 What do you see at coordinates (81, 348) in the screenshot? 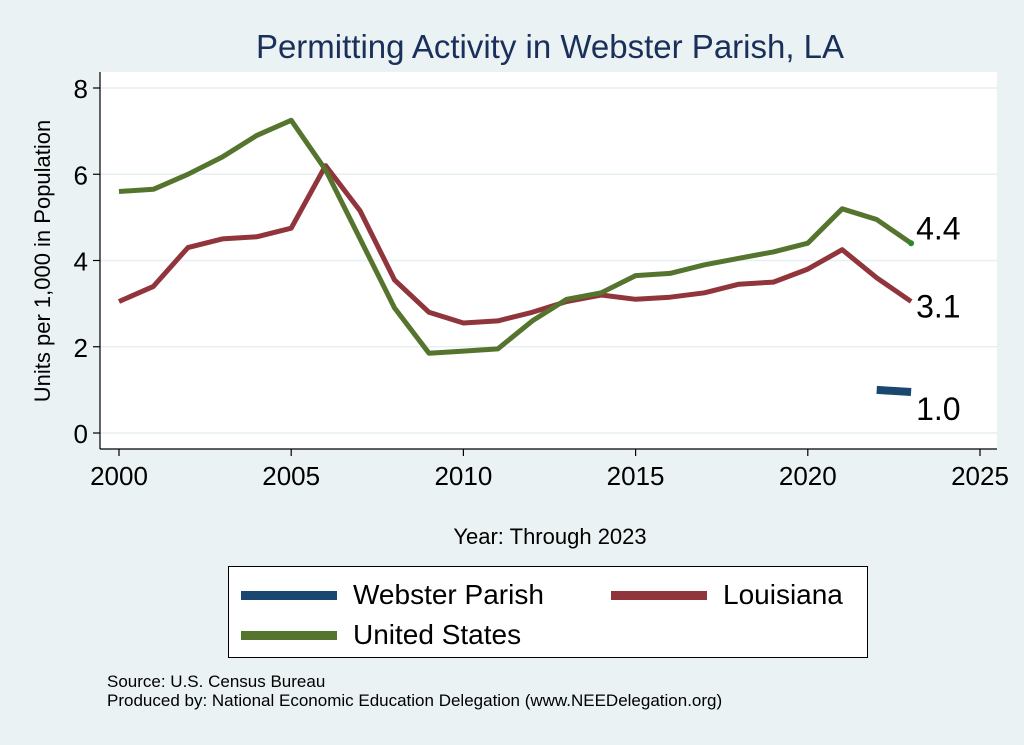
I see `y-tick-label: 2` at bounding box center [81, 348].